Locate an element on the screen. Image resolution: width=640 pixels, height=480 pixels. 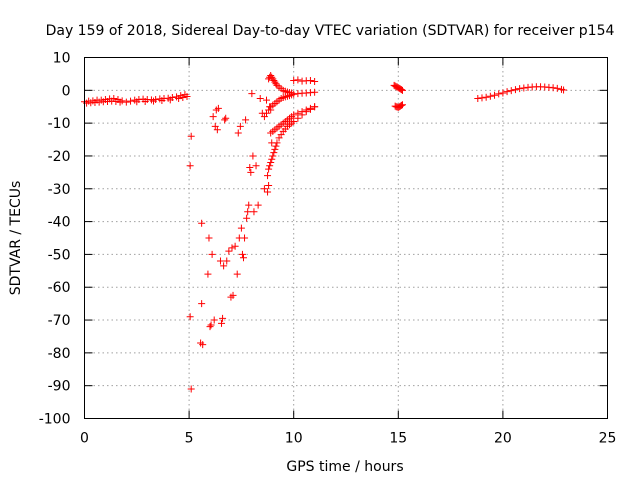
y-tick-label: -80 is located at coordinates (59, 354).